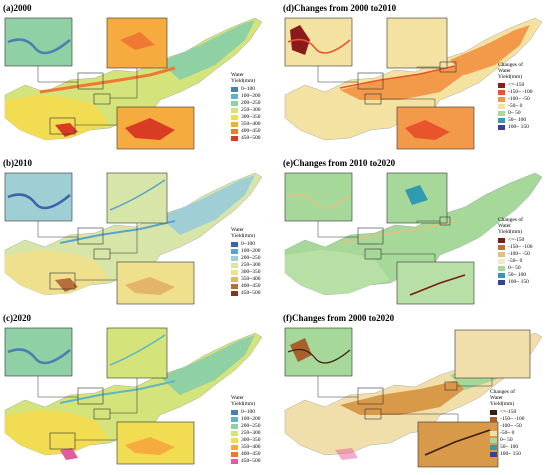 This screenshot has height=475, width=550. I want to click on panel-title-c: (c)2020, so click(17, 318).